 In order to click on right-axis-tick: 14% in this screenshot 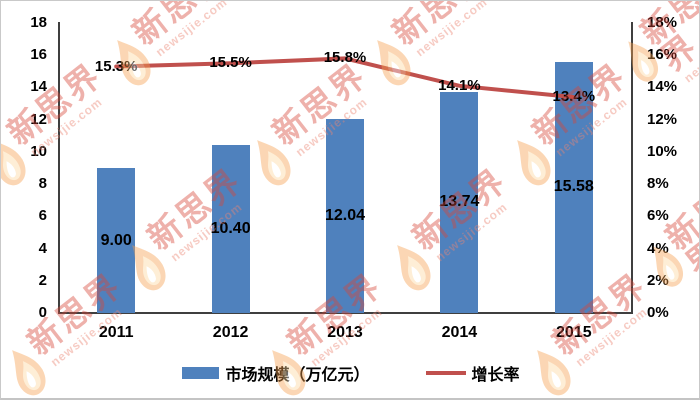, I will do `click(662, 87)`.